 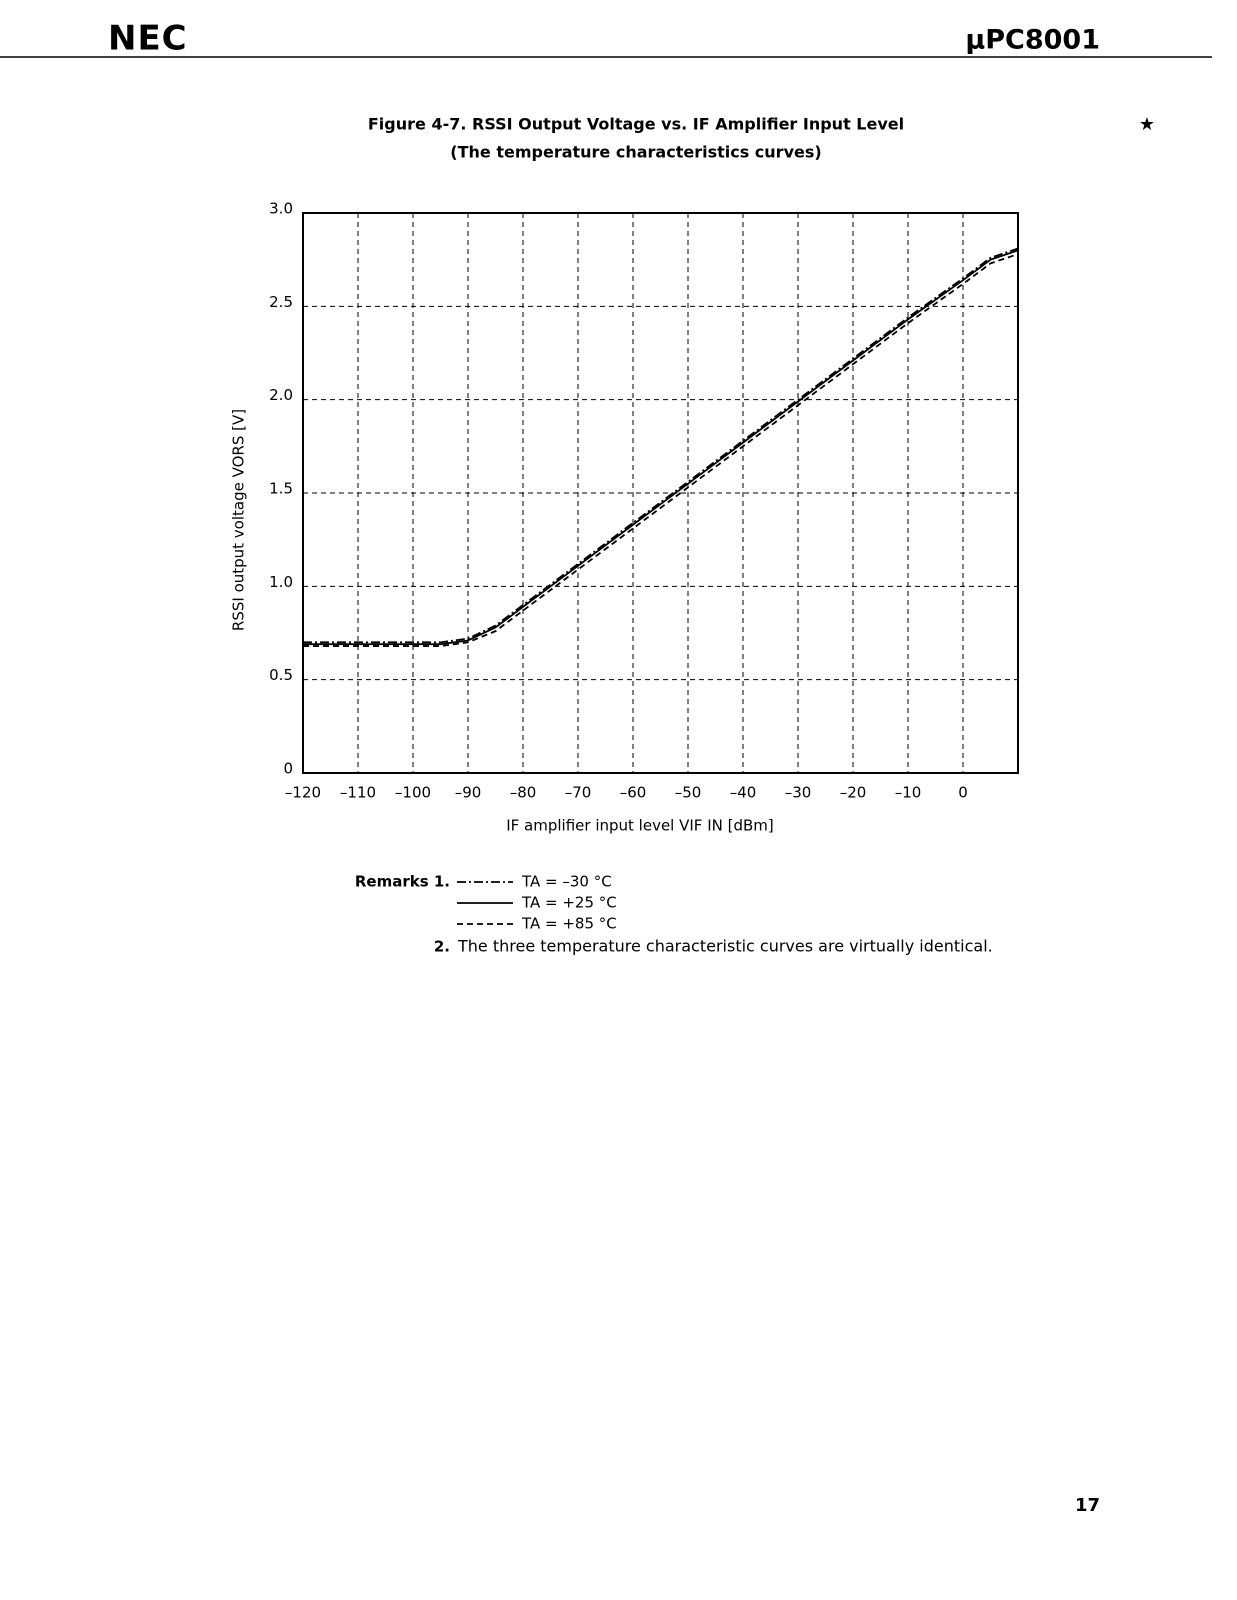 What do you see at coordinates (358, 793) in the screenshot?
I see `x-tick-label: –110` at bounding box center [358, 793].